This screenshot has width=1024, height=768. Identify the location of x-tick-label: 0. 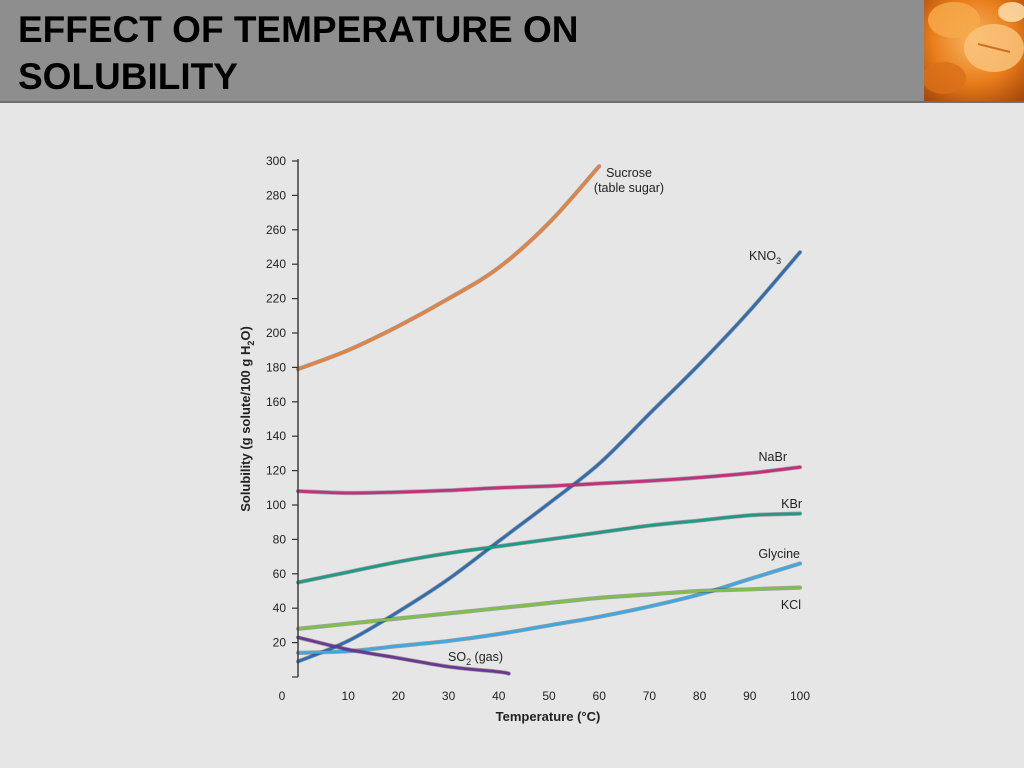
(282, 696).